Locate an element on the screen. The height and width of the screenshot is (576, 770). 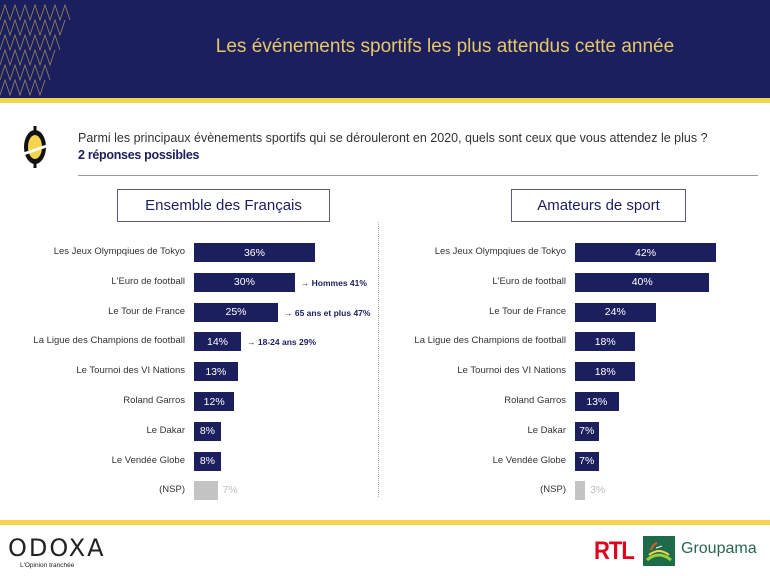
groupama-logo-icon is located at coordinates (659, 551).